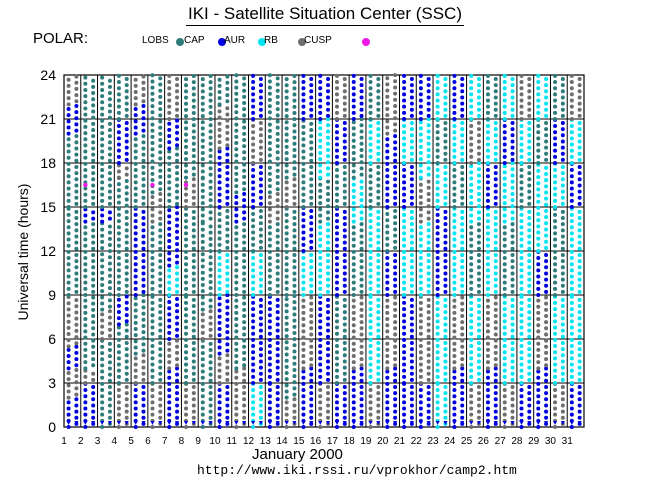  Describe the element at coordinates (98, 441) in the screenshot. I see `x-tick-label: 3` at that location.